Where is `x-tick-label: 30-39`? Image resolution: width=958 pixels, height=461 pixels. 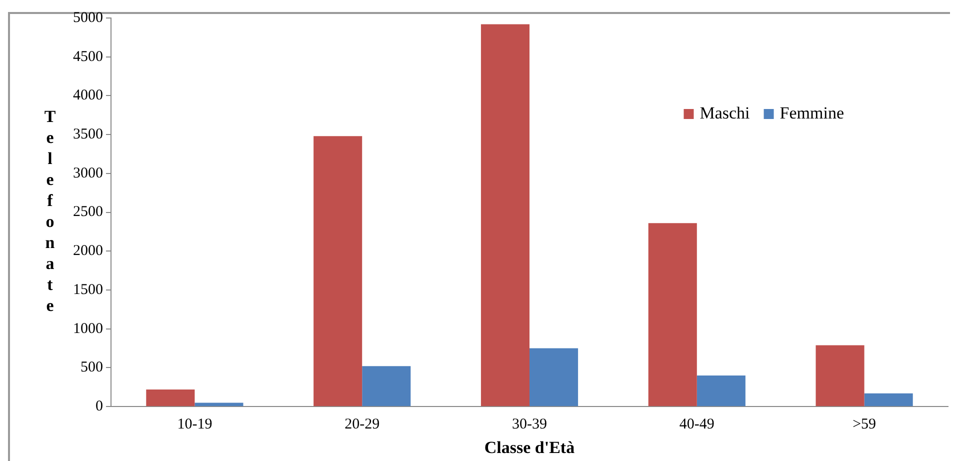 x-tick-label: 30-39 is located at coordinates (529, 424).